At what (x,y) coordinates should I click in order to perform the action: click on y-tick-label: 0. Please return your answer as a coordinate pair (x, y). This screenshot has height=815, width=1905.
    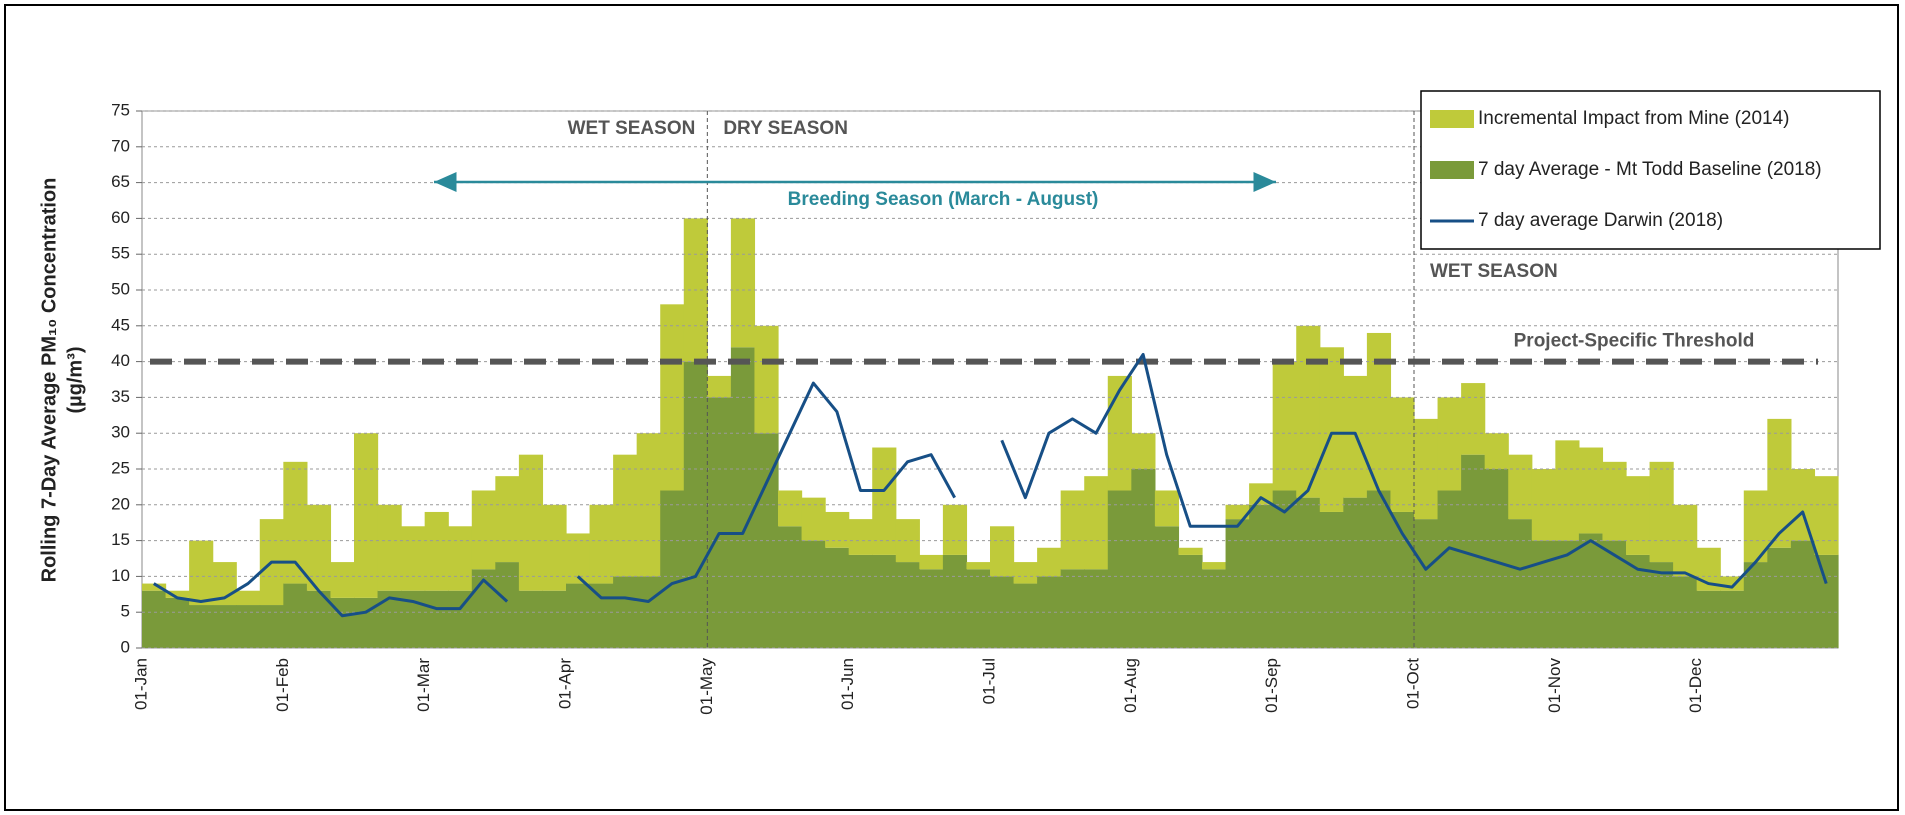
    Looking at the image, I should click on (125, 646).